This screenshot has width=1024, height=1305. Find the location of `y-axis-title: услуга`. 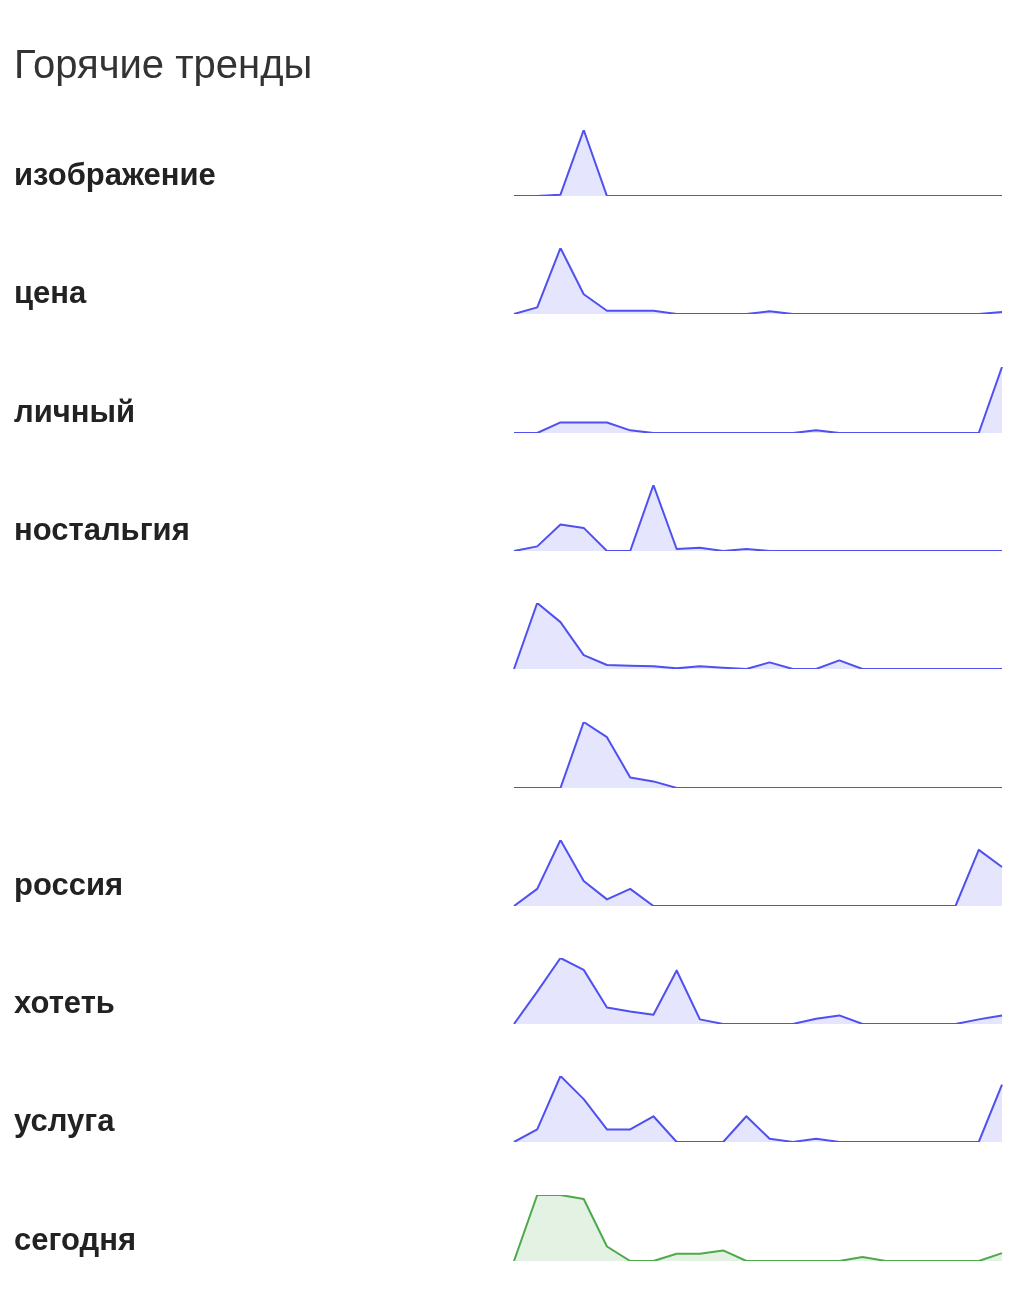

y-axis-title: услуга is located at coordinates (65, 1120).